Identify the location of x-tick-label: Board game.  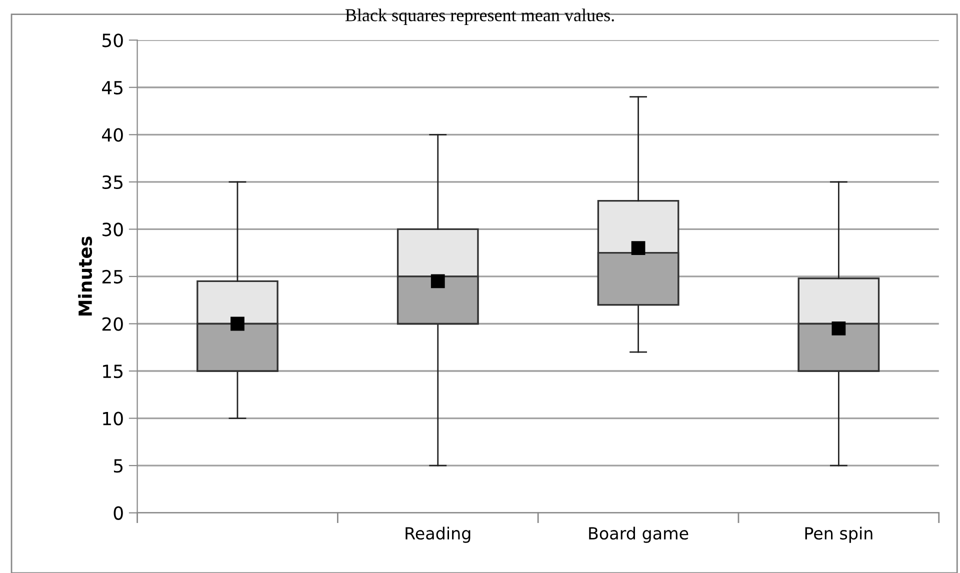
(638, 534).